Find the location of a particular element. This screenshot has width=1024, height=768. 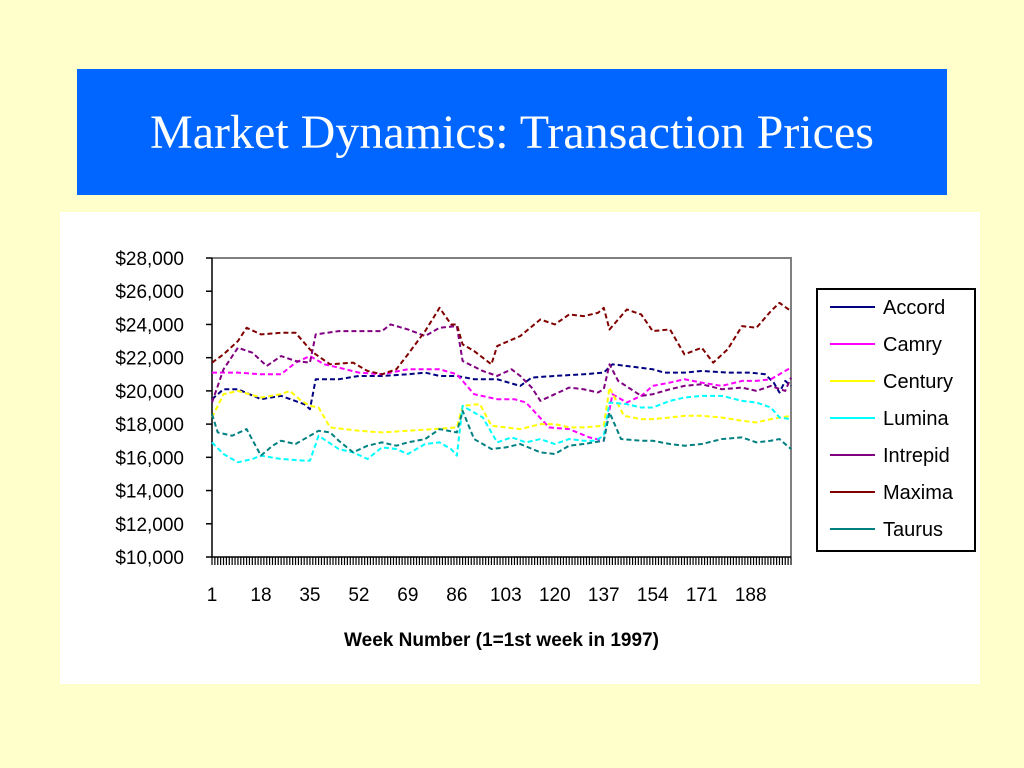

legend-label-accord: Accord is located at coordinates (914, 308).